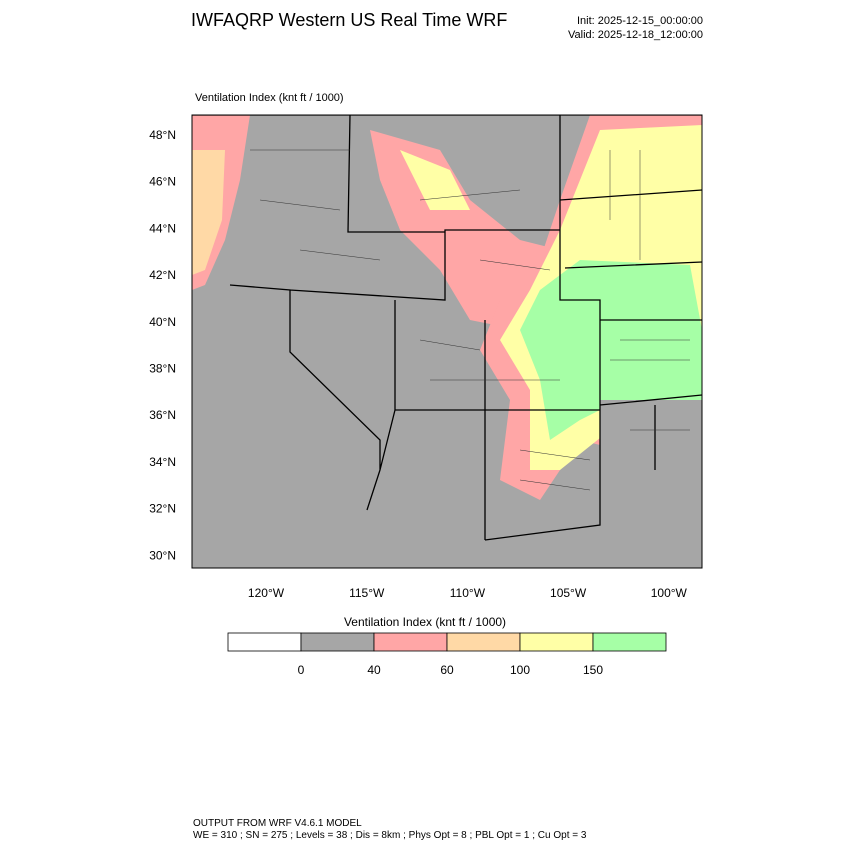  What do you see at coordinates (162, 322) in the screenshot?
I see `lat-label: 40°N` at bounding box center [162, 322].